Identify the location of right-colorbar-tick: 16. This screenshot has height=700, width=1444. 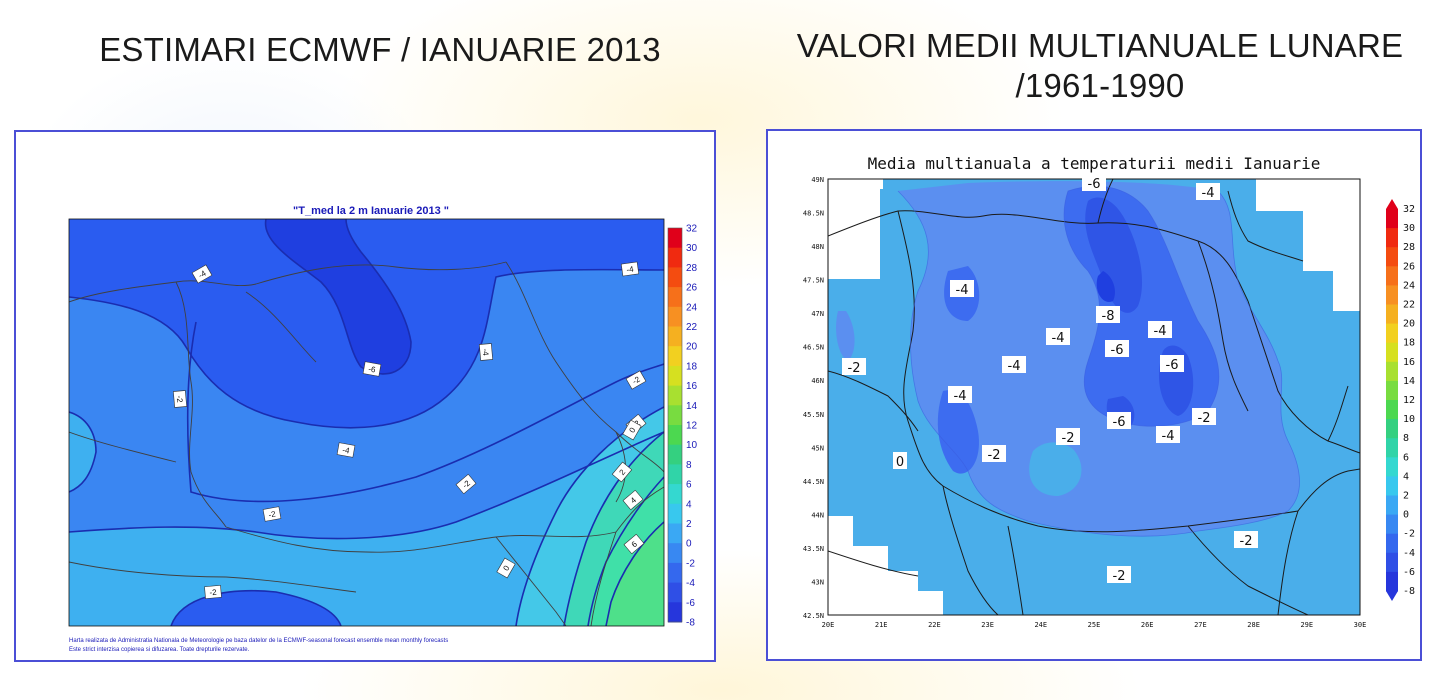
(1409, 362).